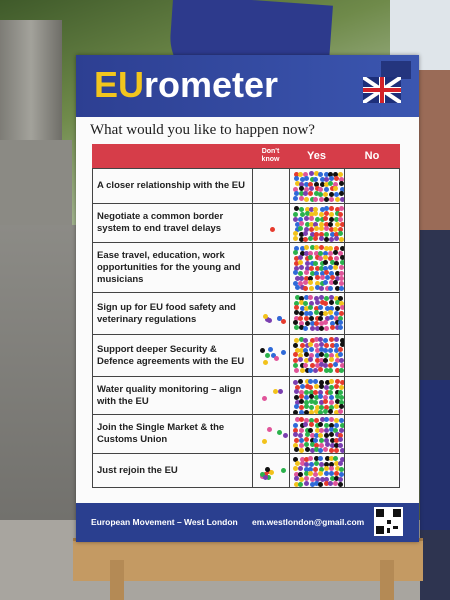 The width and height of the screenshot is (450, 600). What do you see at coordinates (117, 580) in the screenshot?
I see `easel-leg-left` at bounding box center [117, 580].